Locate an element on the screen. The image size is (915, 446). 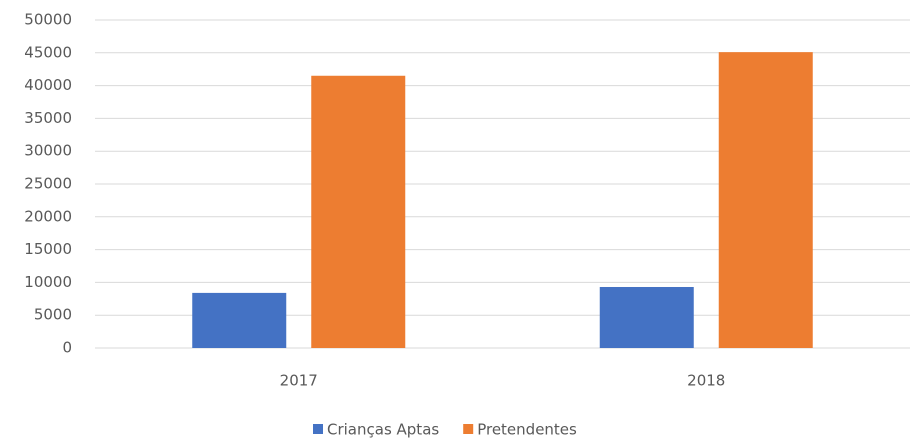
y-tick-label: 20000 is located at coordinates (48, 216).